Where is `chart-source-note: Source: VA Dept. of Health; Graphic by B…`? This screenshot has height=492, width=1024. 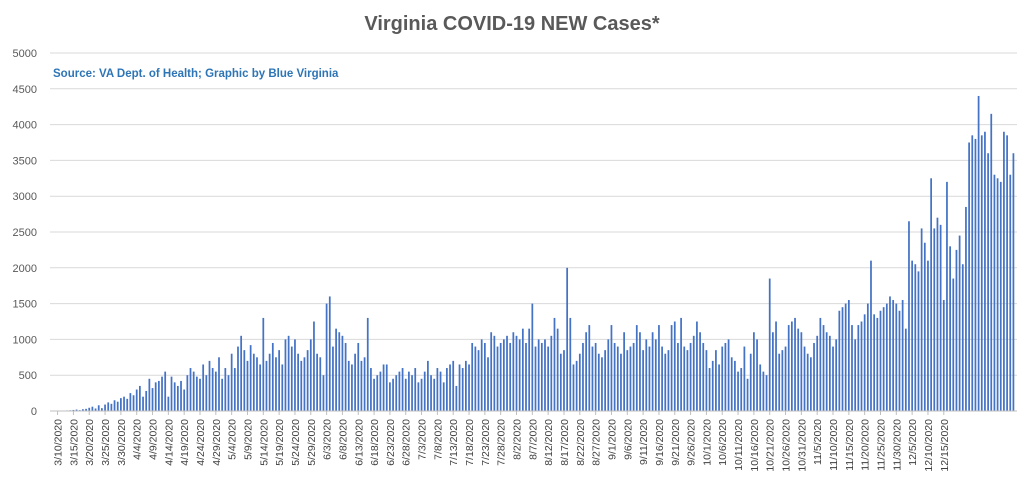
chart-source-note: Source: VA Dept. of Health; Graphic by B… is located at coordinates (196, 74).